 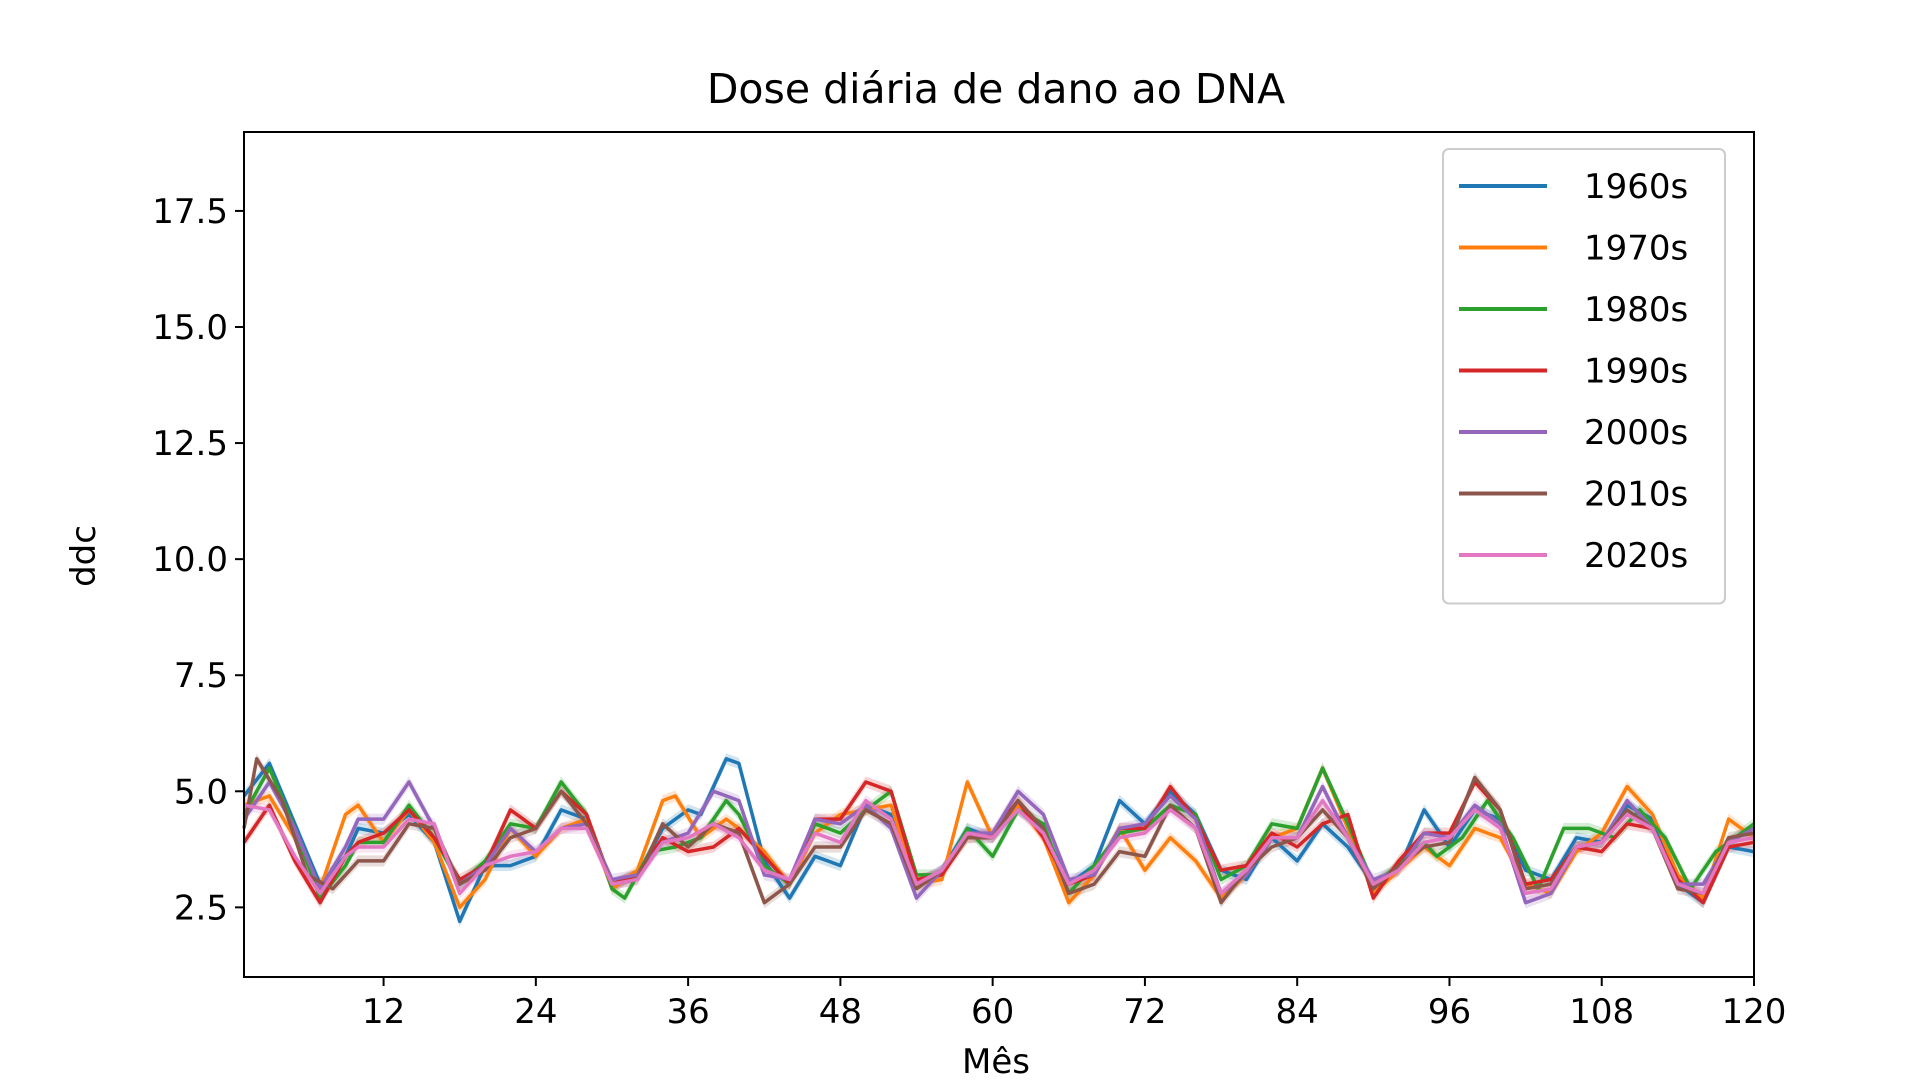 I want to click on legend-box, so click(x=1584, y=376).